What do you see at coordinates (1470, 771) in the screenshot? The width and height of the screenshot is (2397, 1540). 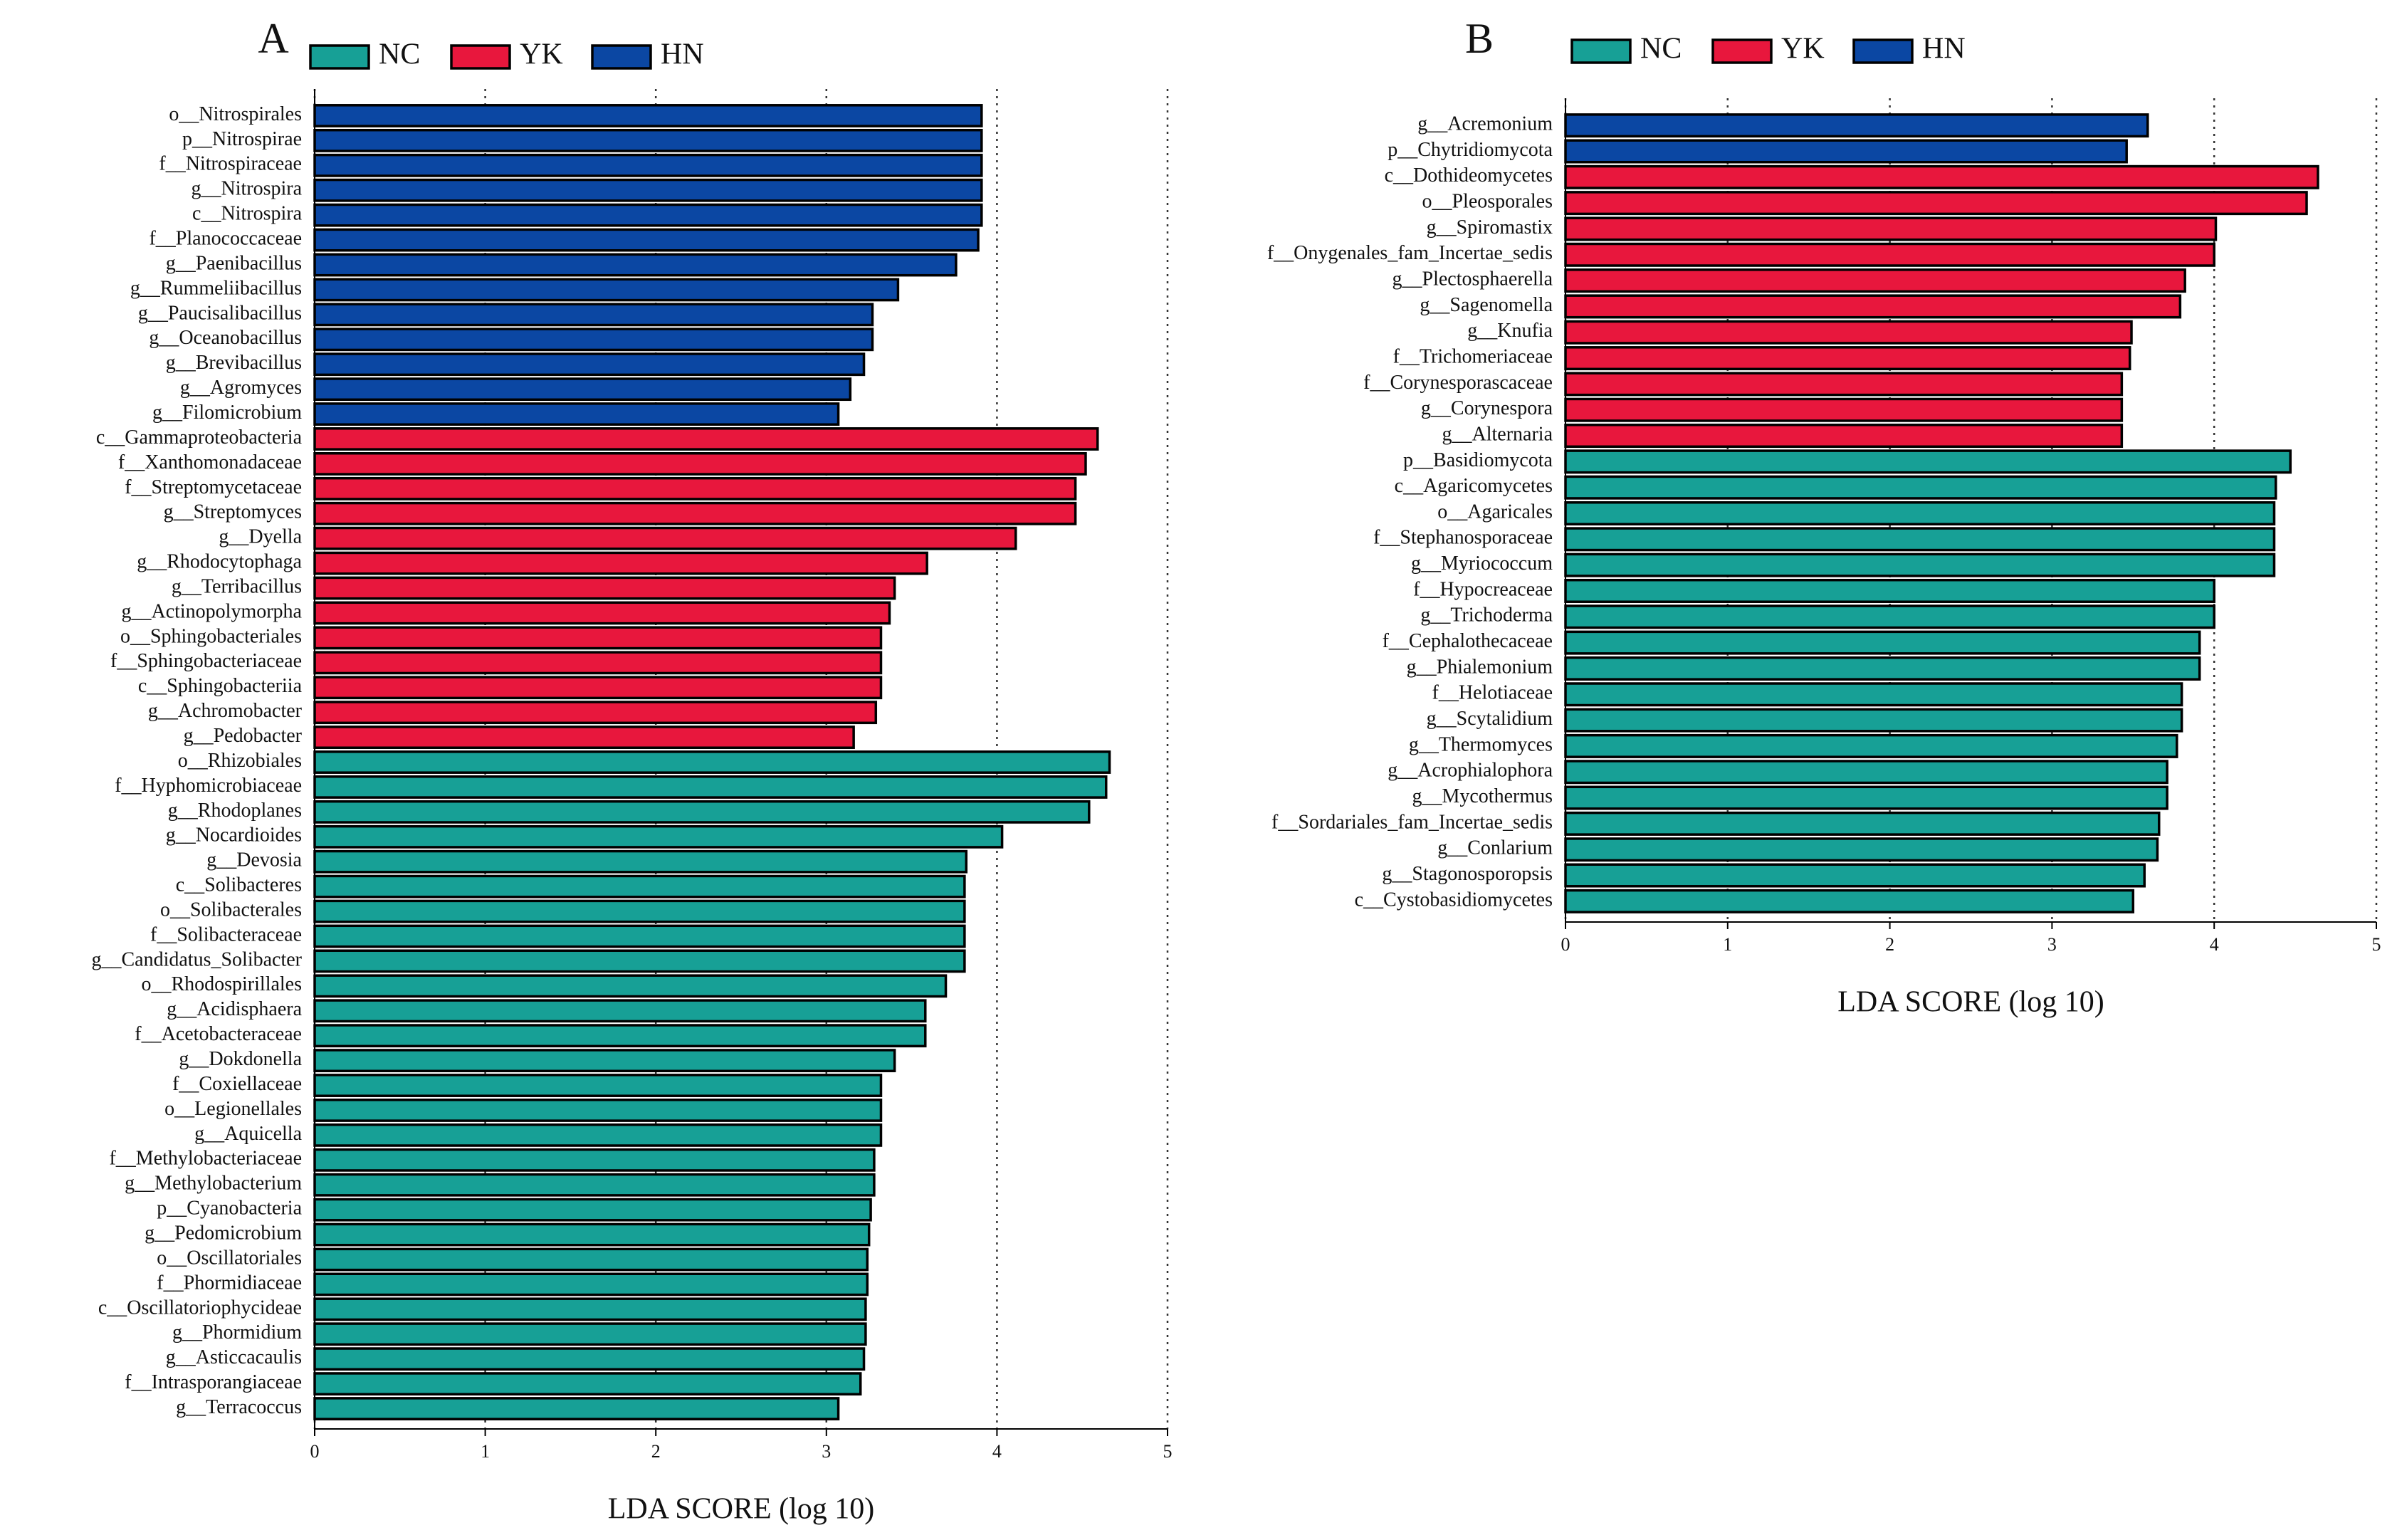 I see `category-label: g__Acrophialophora` at bounding box center [1470, 771].